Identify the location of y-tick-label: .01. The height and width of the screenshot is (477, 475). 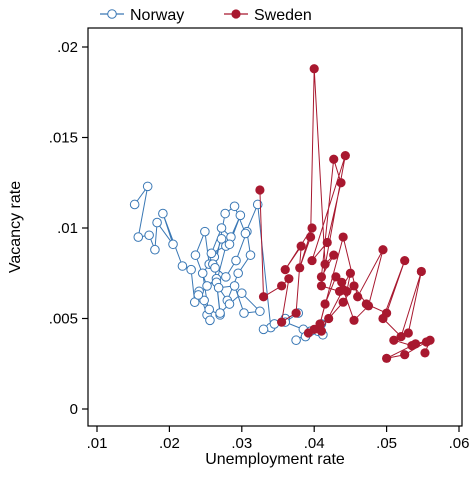
(67, 228).